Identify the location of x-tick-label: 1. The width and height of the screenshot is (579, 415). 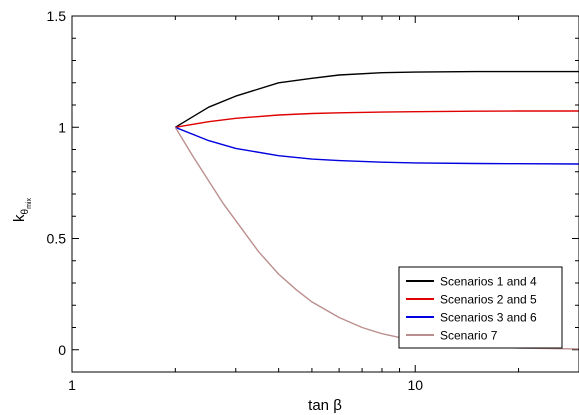
(72, 385).